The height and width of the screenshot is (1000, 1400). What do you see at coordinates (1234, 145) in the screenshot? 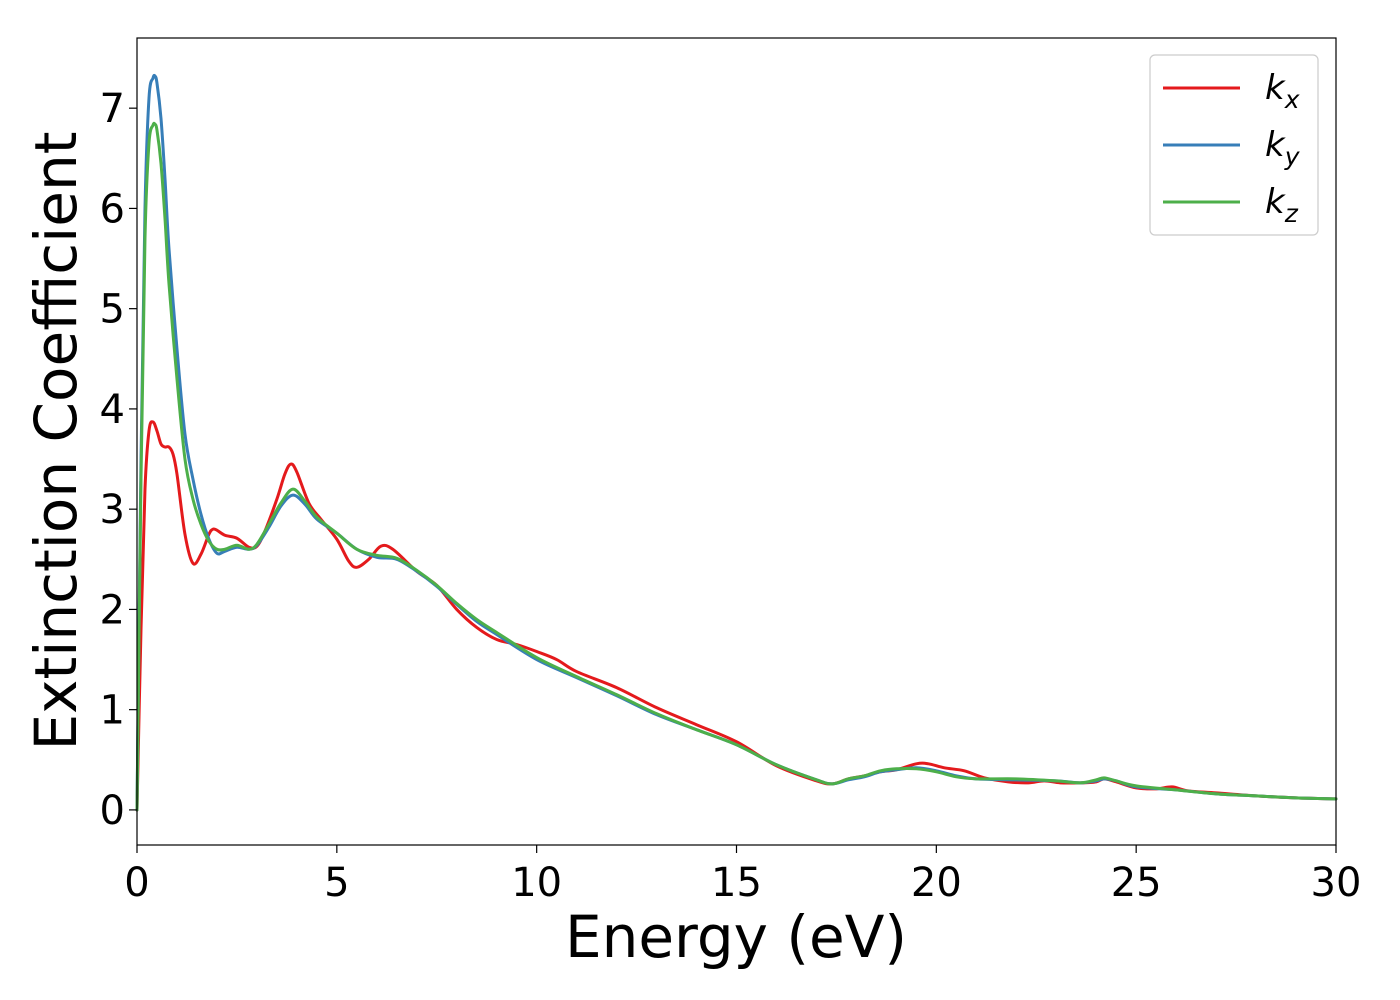
I see `legend: kx ky kz` at bounding box center [1234, 145].